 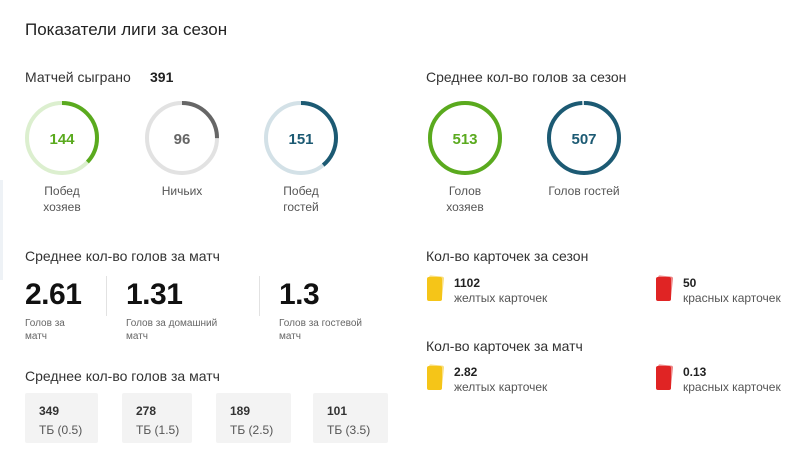 What do you see at coordinates (154, 294) in the screenshot?
I see `stat-value: 1.31` at bounding box center [154, 294].